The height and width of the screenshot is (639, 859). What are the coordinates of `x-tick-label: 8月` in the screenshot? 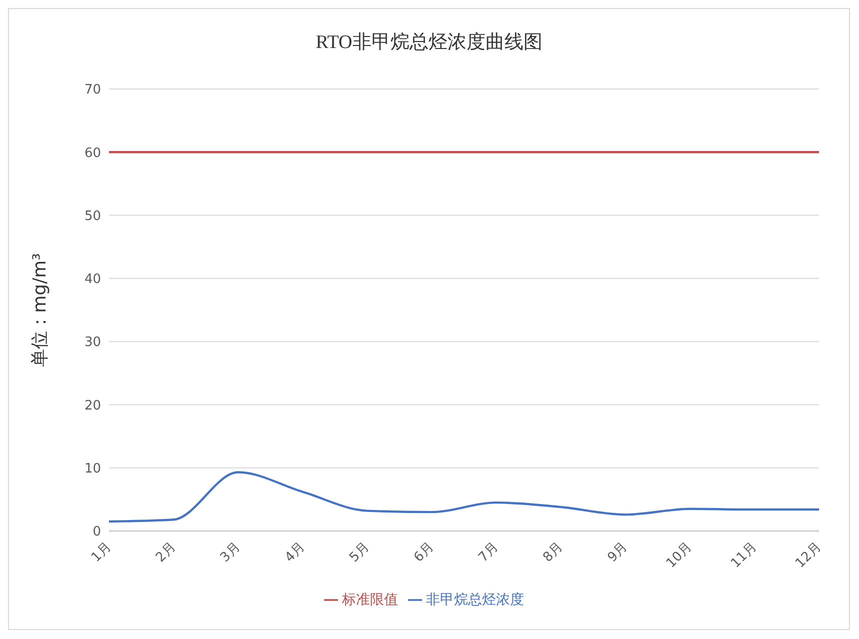 It's located at (553, 553).